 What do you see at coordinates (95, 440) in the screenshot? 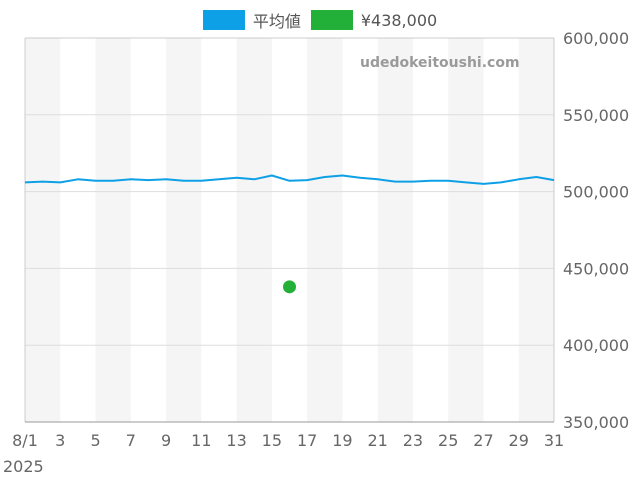
I see `x-tick-label: 5` at bounding box center [95, 440].